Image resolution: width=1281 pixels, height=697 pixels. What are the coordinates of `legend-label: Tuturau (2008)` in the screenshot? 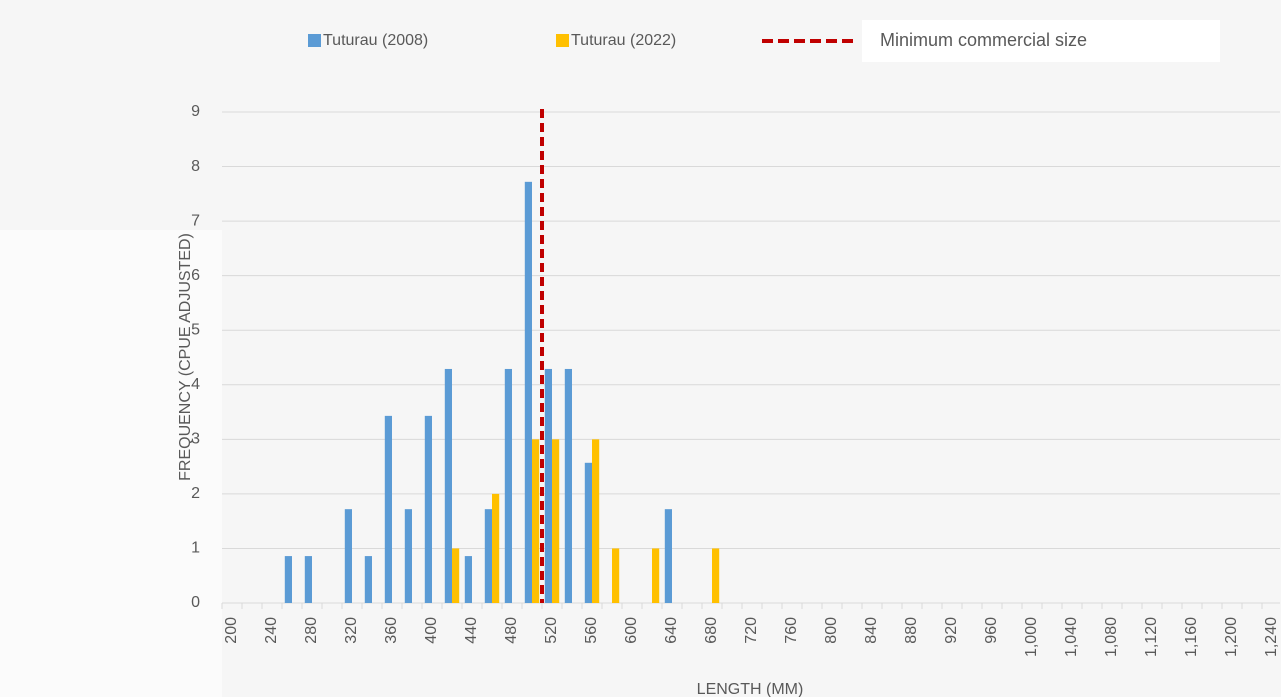 It's located at (375, 40).